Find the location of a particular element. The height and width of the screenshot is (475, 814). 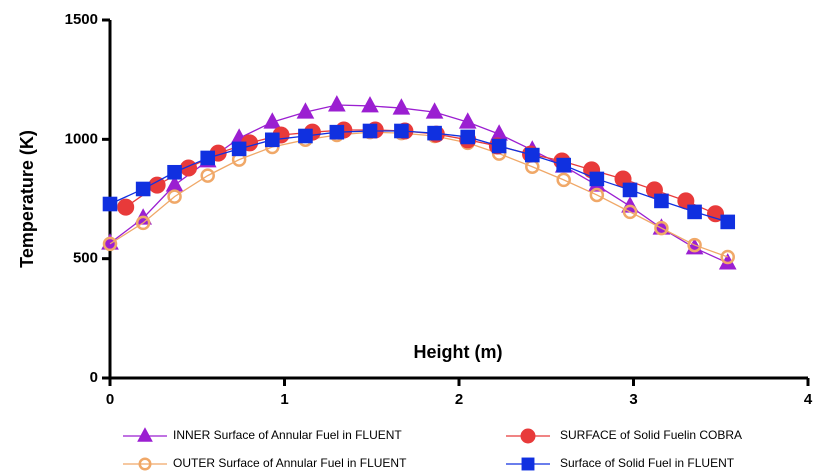

y-tick-label: 500 is located at coordinates (85, 258).